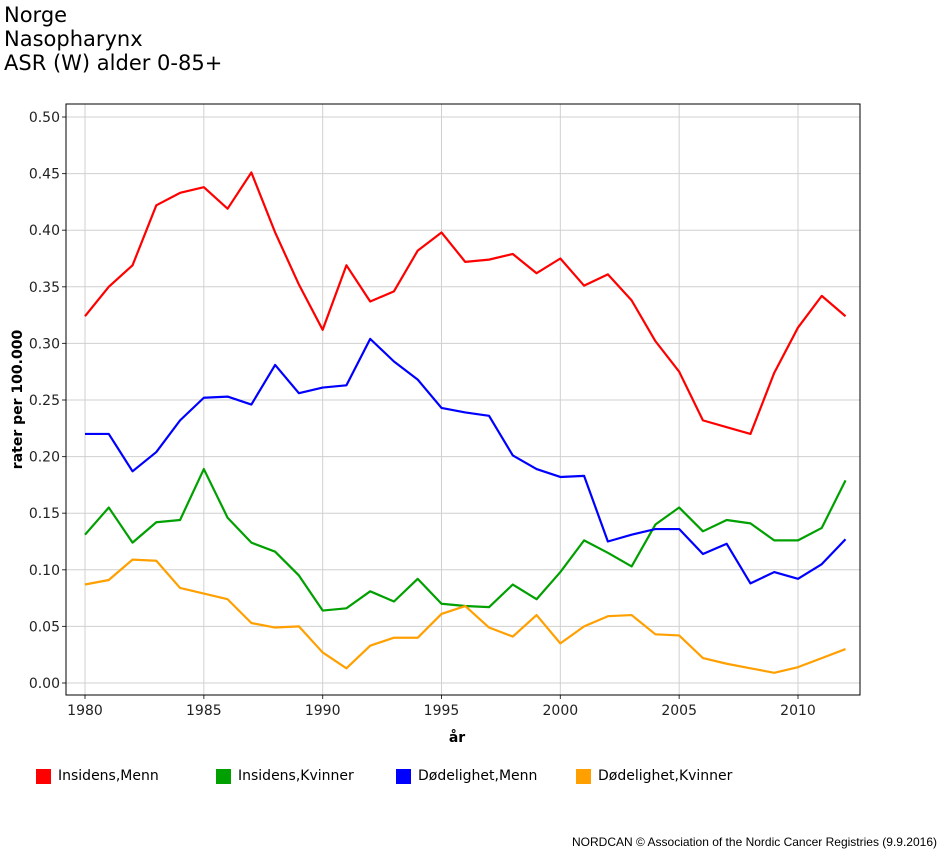 The width and height of the screenshot is (947, 855). What do you see at coordinates (44, 627) in the screenshot?
I see `y-tick-label: 0.05` at bounding box center [44, 627].